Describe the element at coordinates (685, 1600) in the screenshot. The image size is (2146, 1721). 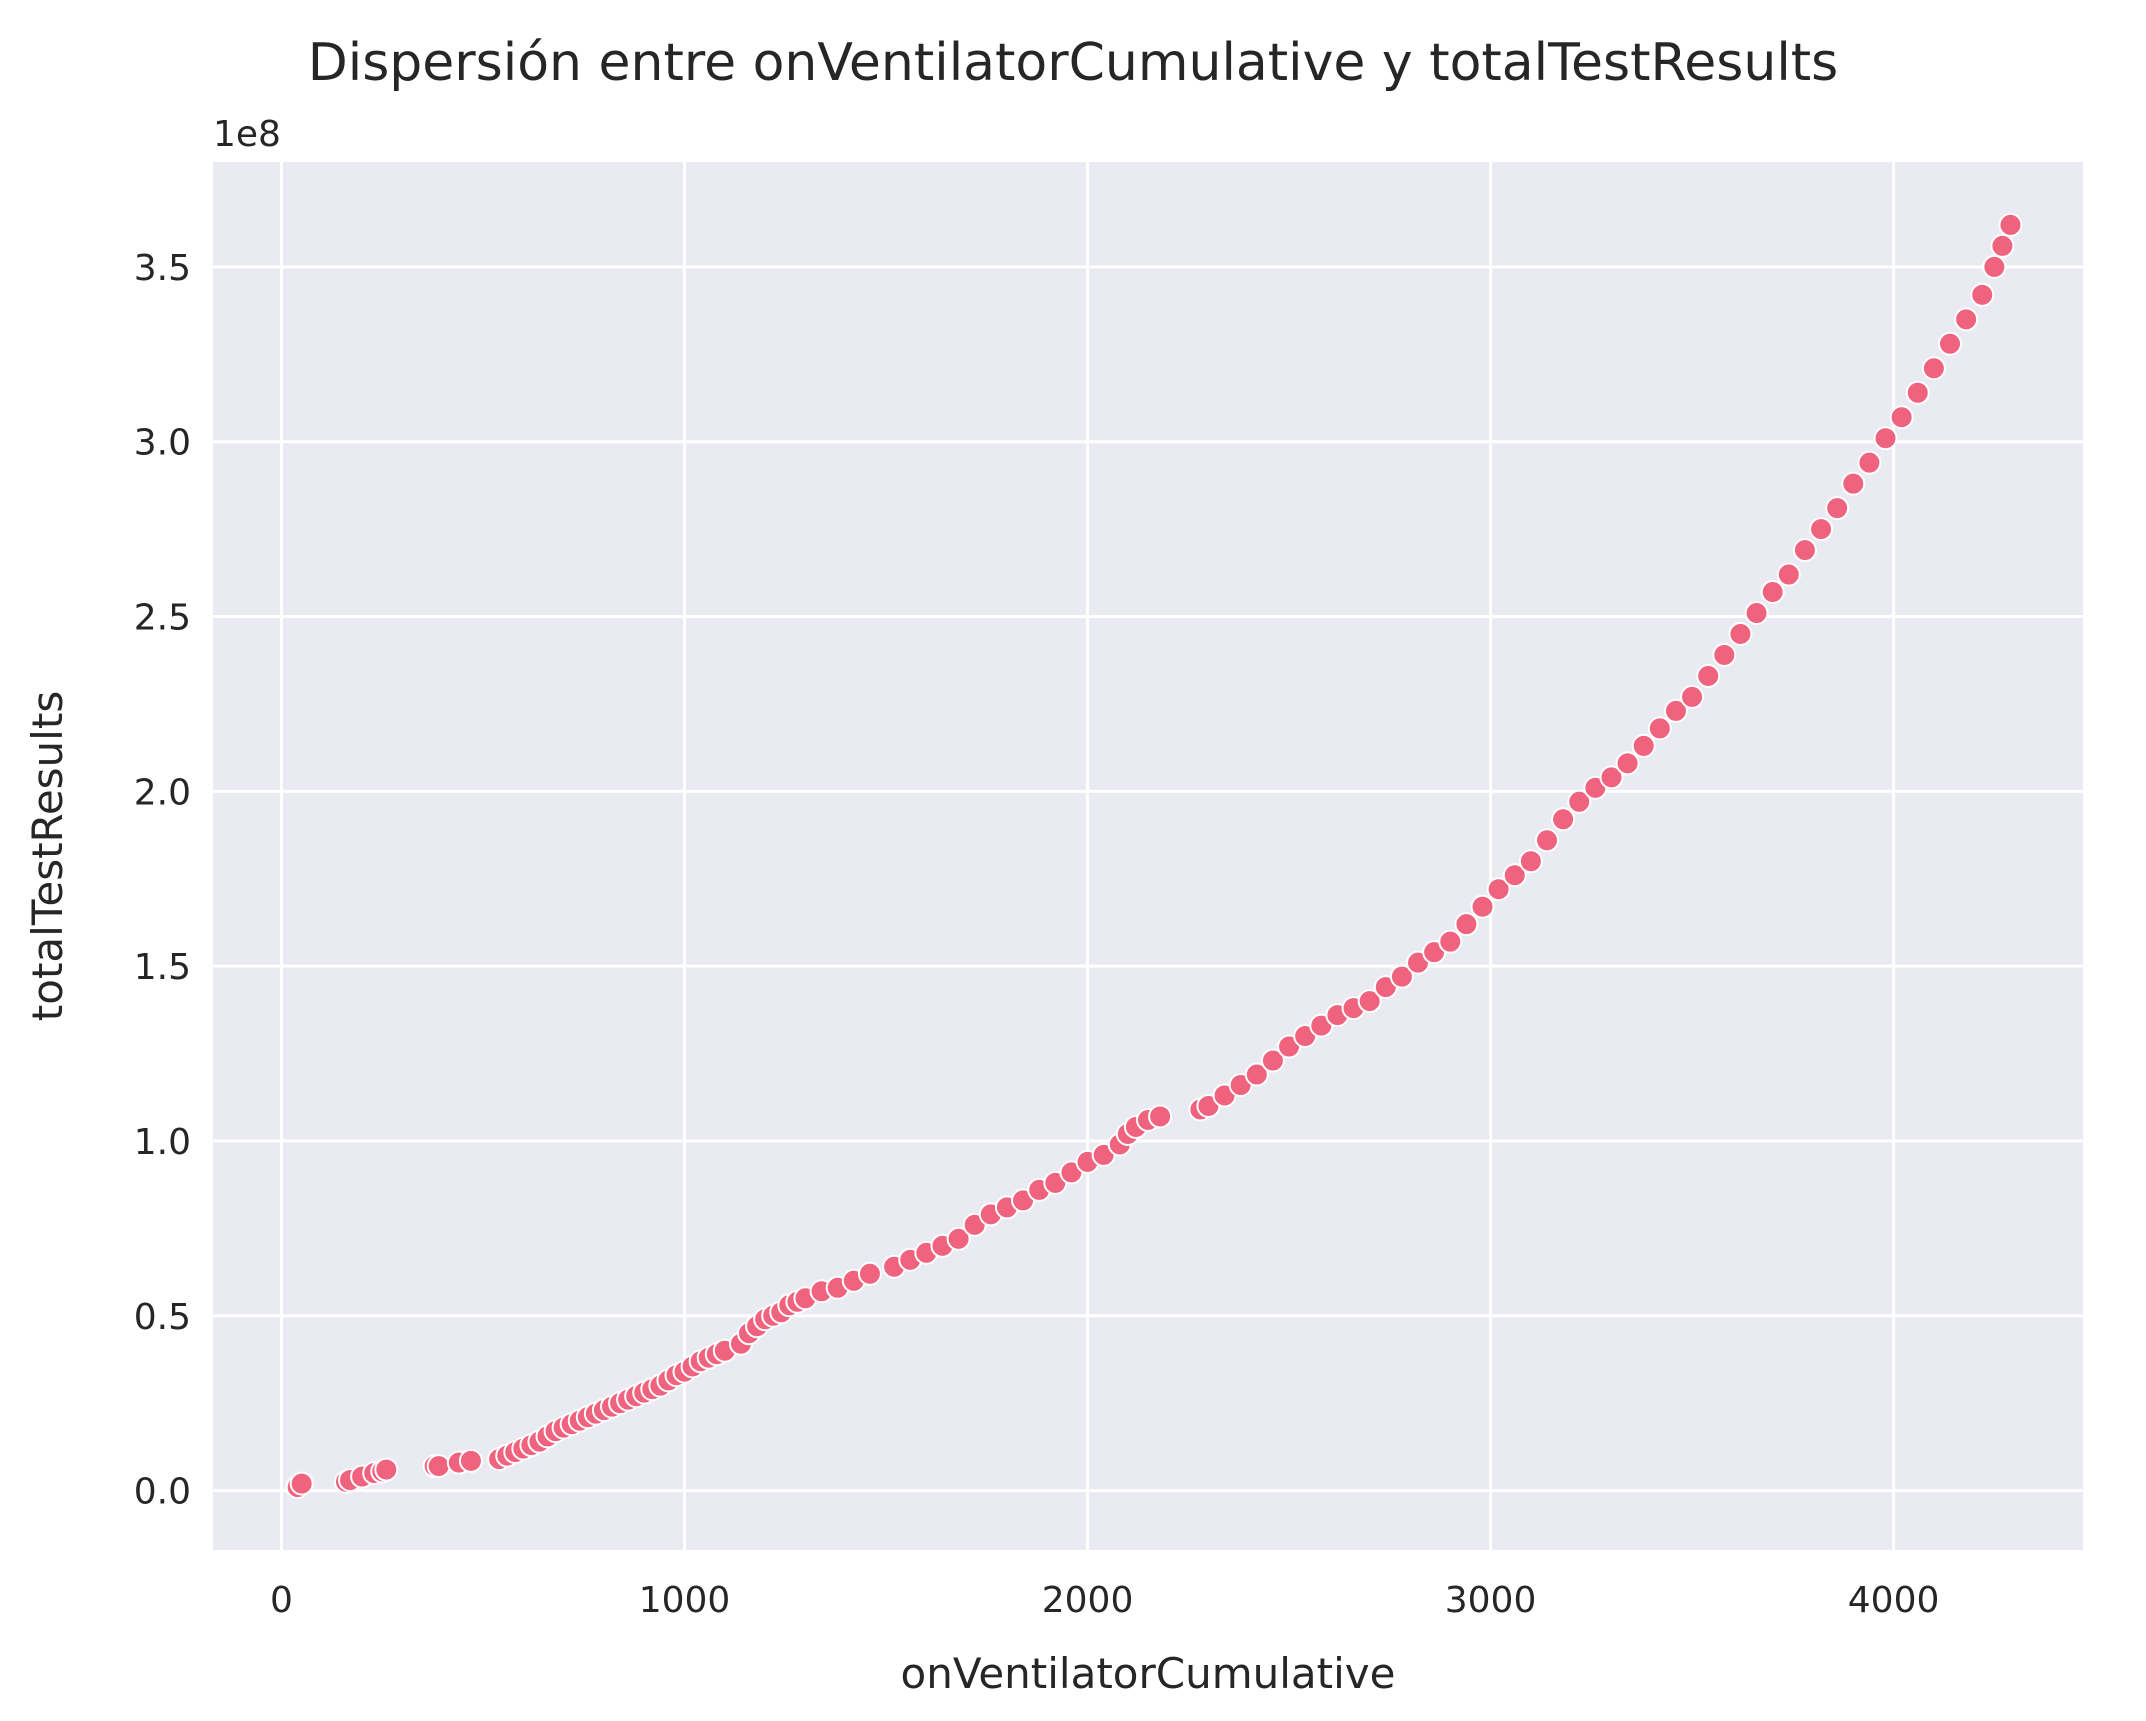
I see `x-tick-label: 1000` at that location.